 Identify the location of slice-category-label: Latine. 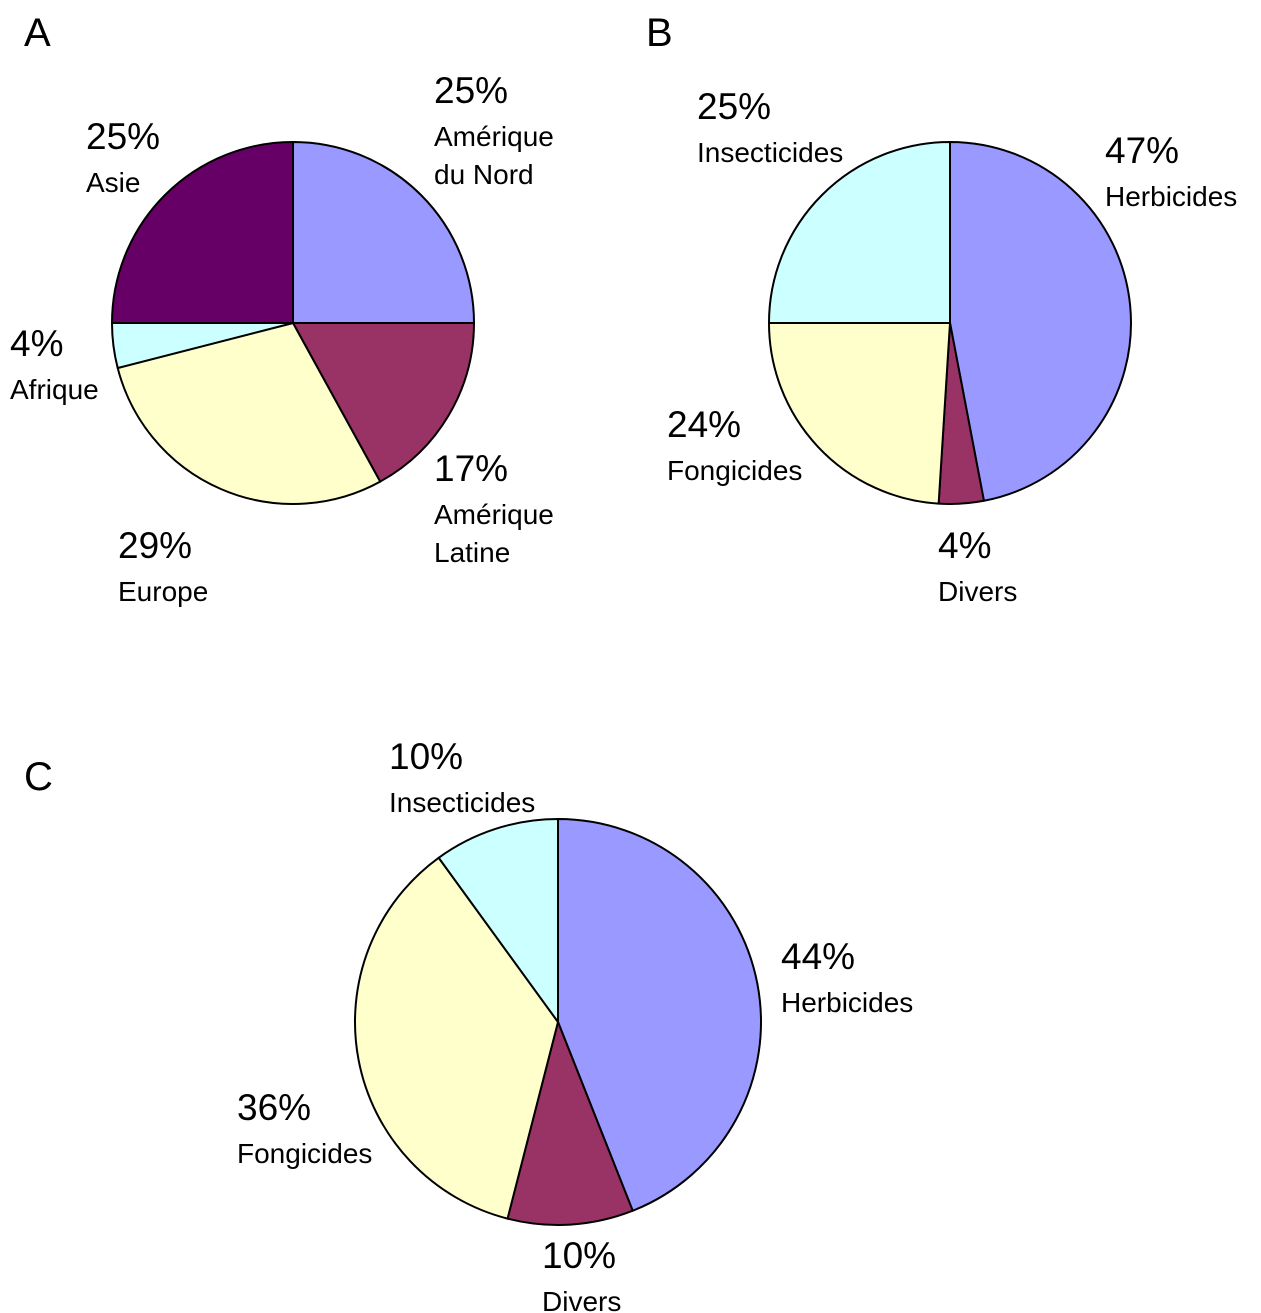
(472, 552).